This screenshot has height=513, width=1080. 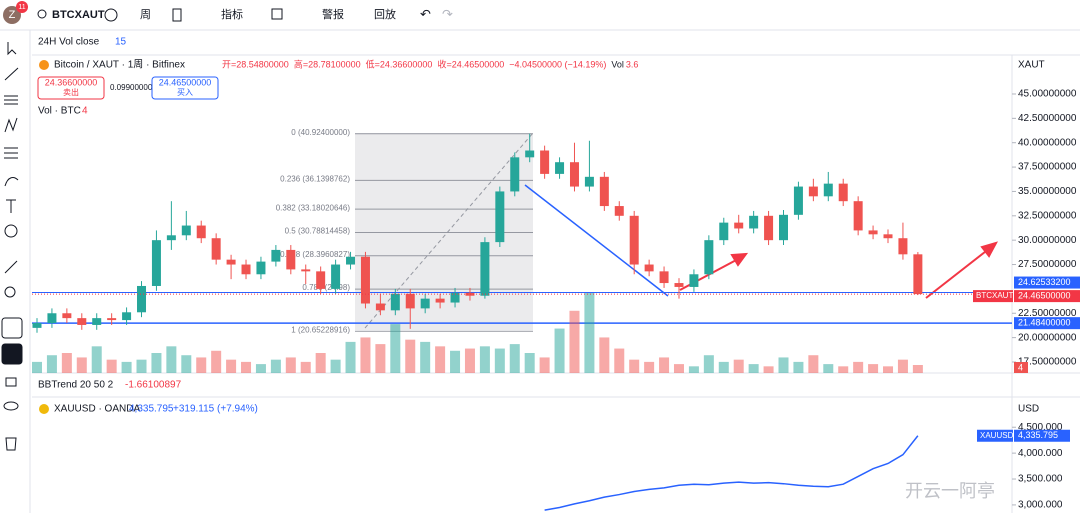 What do you see at coordinates (71, 82) in the screenshot?
I see `sell-price: 24.36600000` at bounding box center [71, 82].